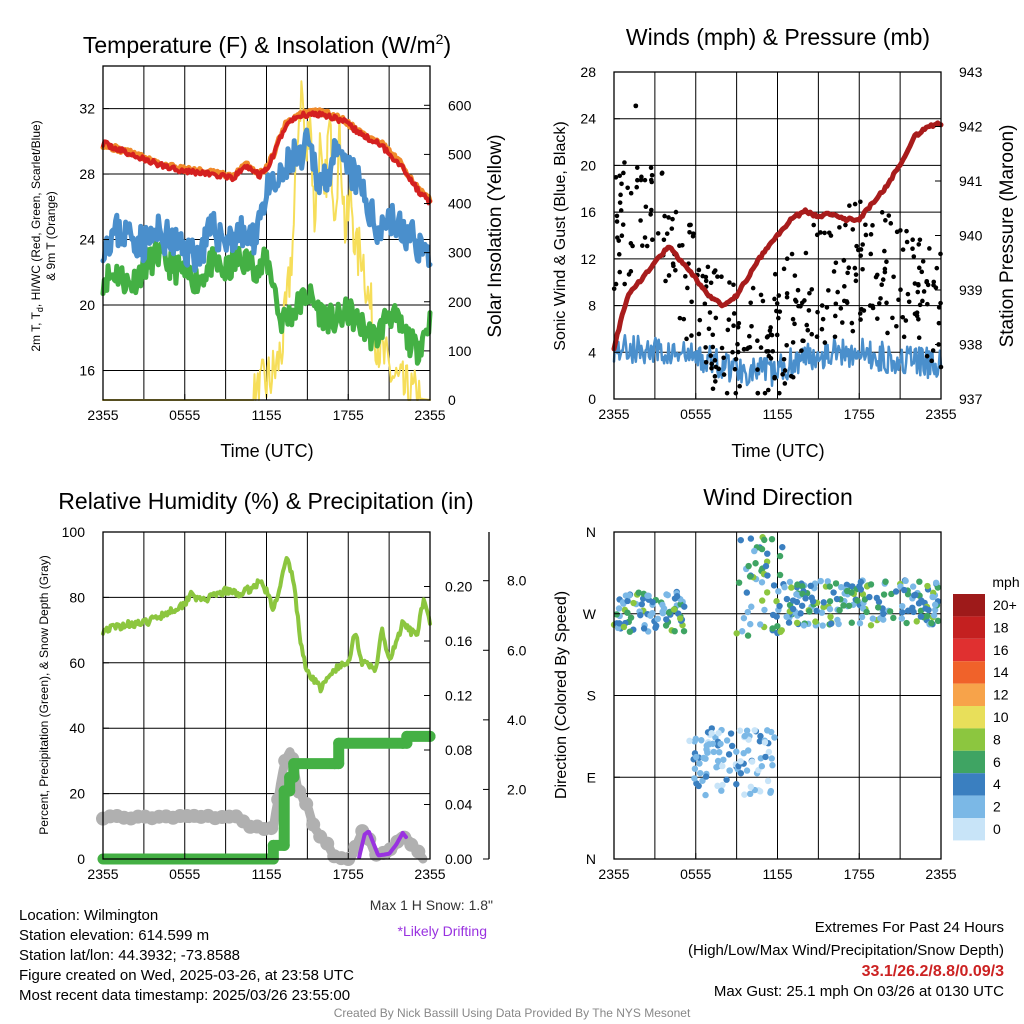 This screenshot has width=1024, height=1024. I want to click on snow-depth-marker, so click(271, 828).